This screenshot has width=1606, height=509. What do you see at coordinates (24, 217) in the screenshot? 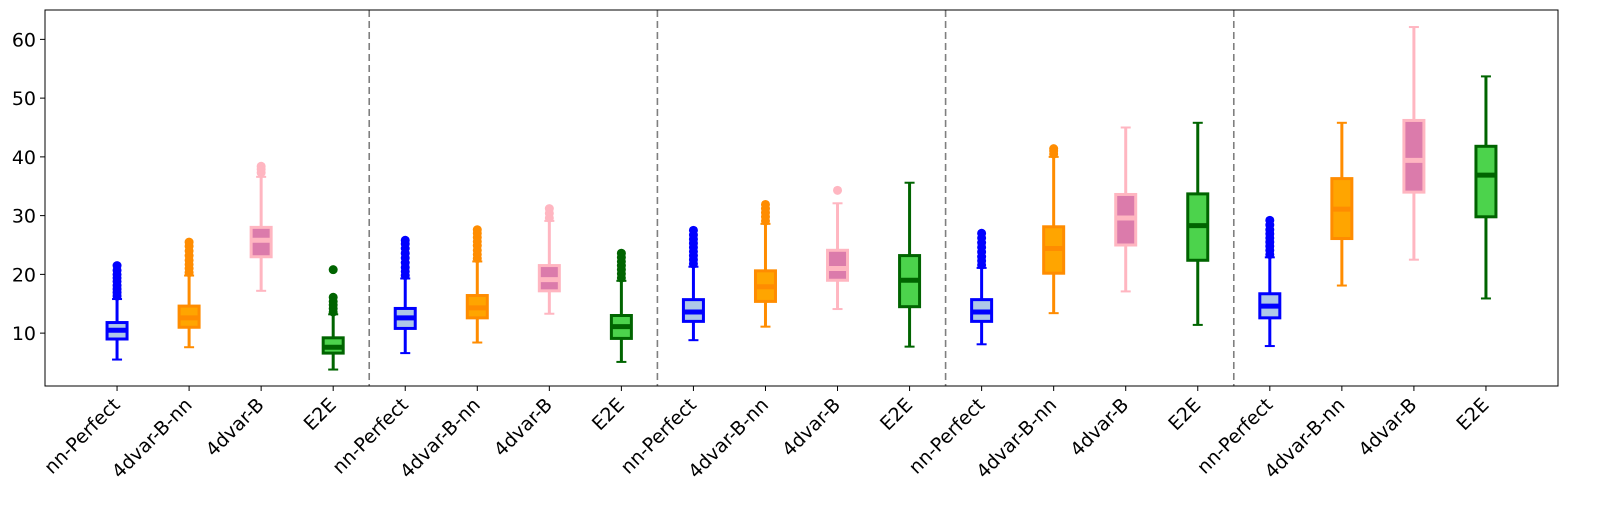
I see `y-tick-label: 30` at bounding box center [24, 217].